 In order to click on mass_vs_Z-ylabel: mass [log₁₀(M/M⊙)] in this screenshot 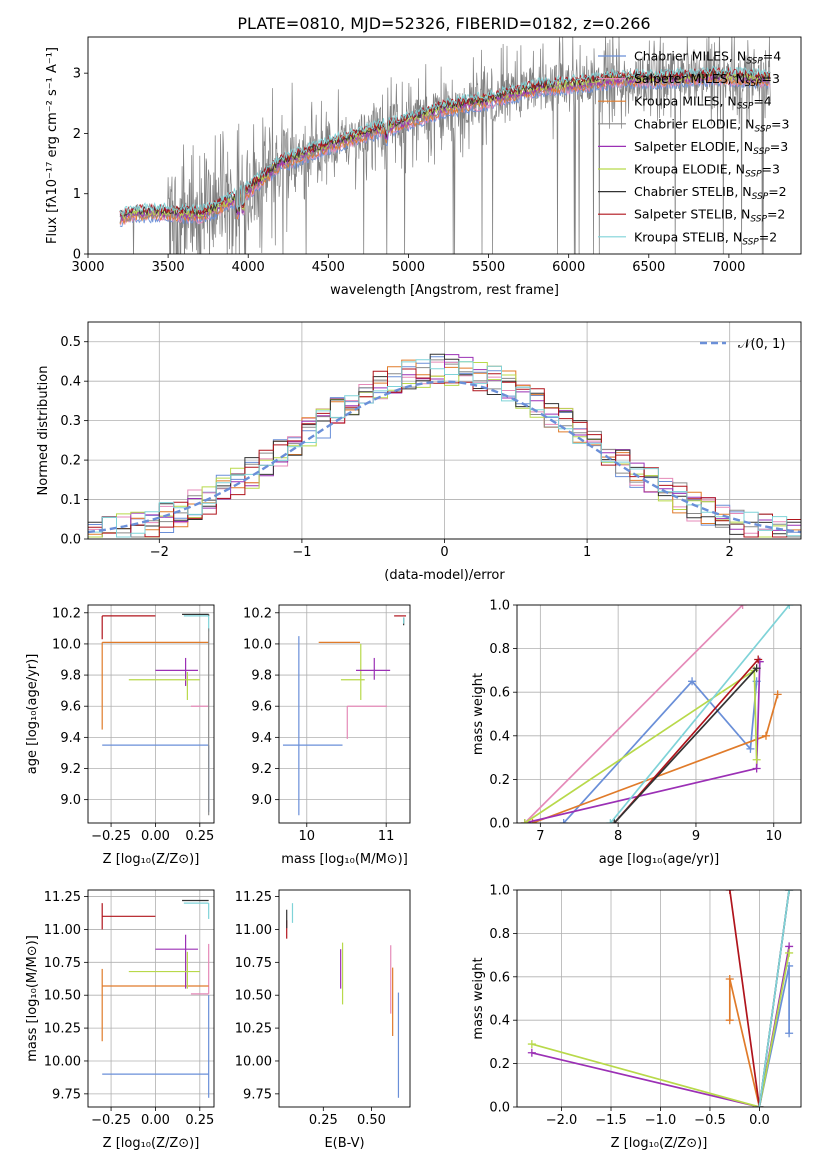, I will do `click(32, 998)`.